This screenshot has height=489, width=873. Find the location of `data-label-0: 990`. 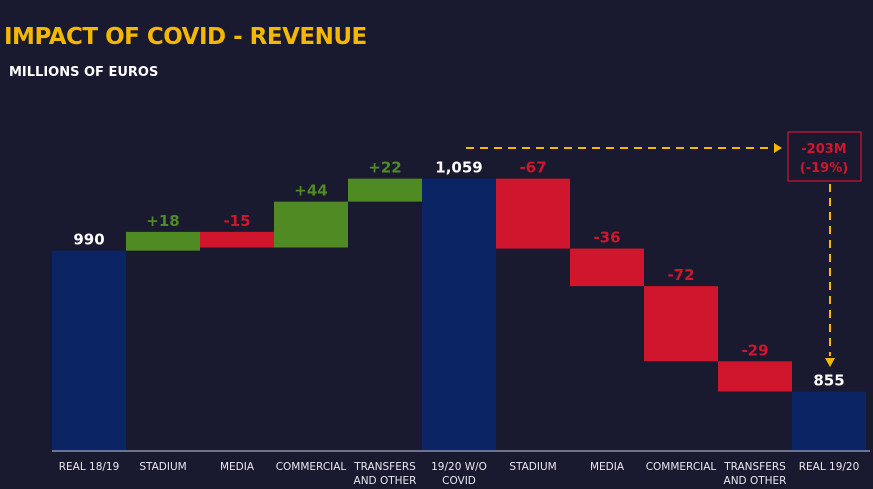

data-label-0: 990 is located at coordinates (88, 240).